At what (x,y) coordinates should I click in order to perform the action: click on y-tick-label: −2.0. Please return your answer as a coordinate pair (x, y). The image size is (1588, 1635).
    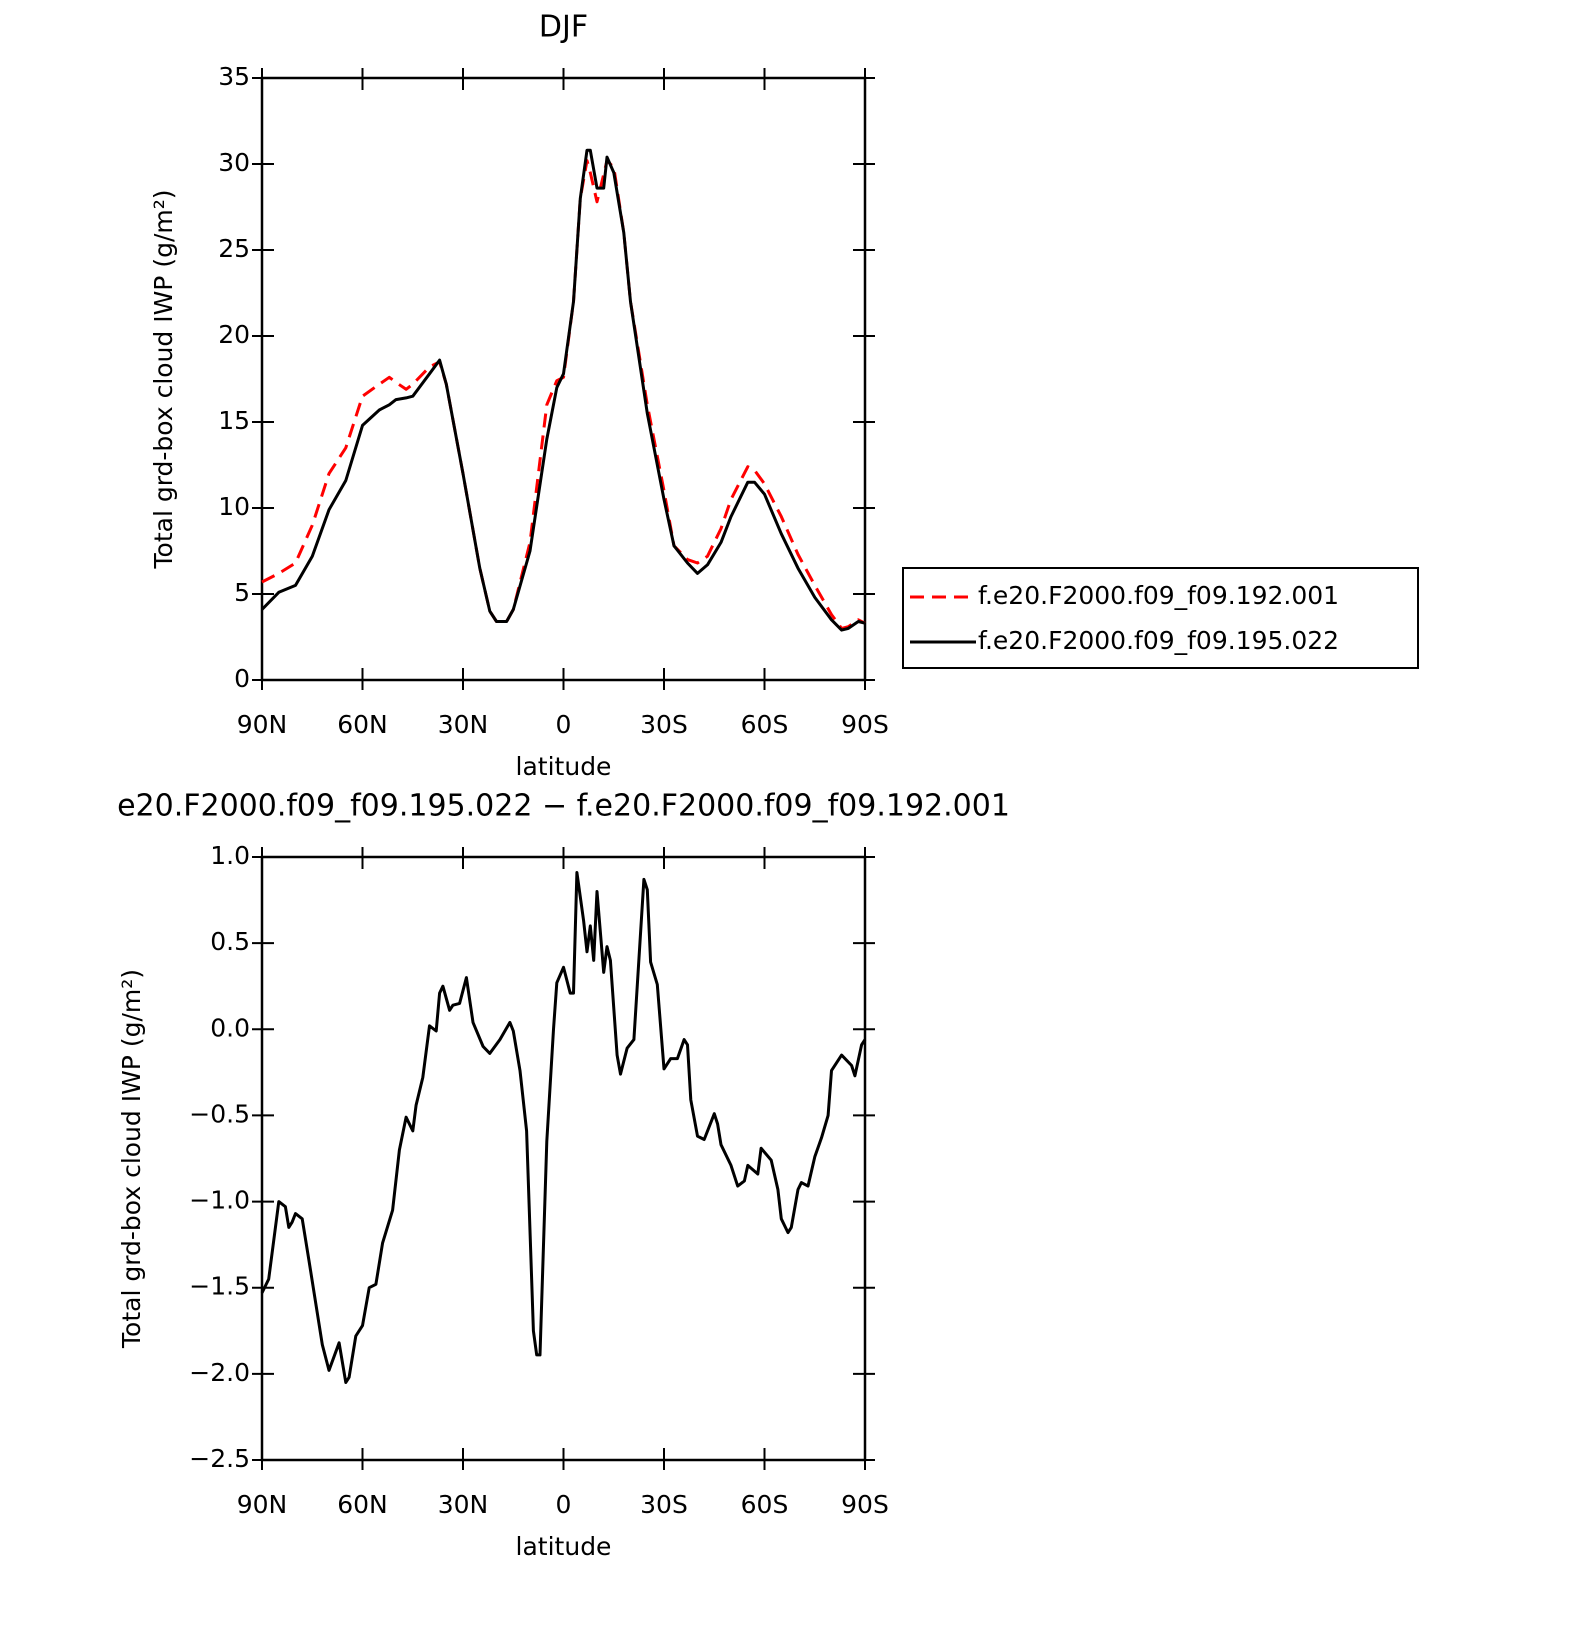
    Looking at the image, I should click on (219, 1372).